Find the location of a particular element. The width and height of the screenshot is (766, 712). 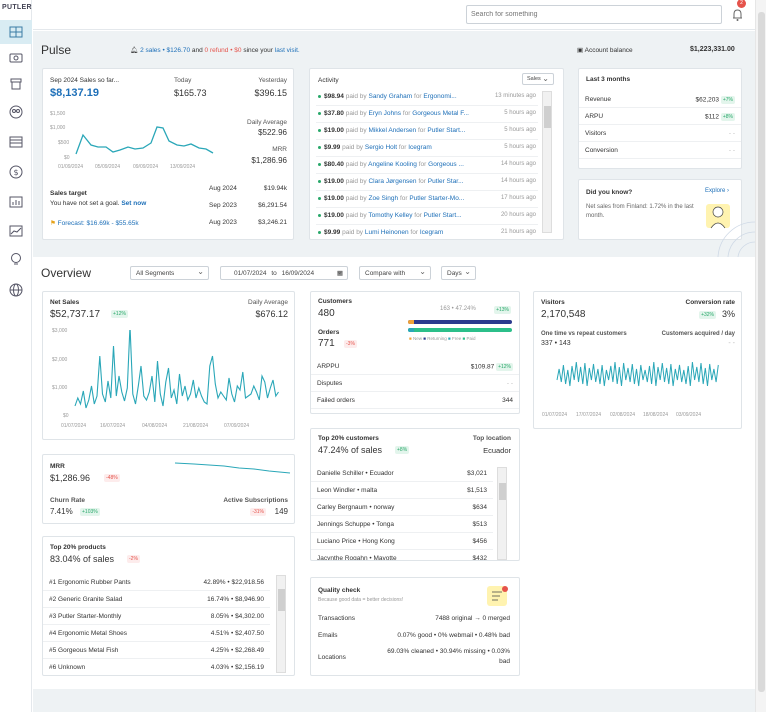

forecast-text: Forecast: $16.69k - $55.65k is located at coordinates (98, 223).